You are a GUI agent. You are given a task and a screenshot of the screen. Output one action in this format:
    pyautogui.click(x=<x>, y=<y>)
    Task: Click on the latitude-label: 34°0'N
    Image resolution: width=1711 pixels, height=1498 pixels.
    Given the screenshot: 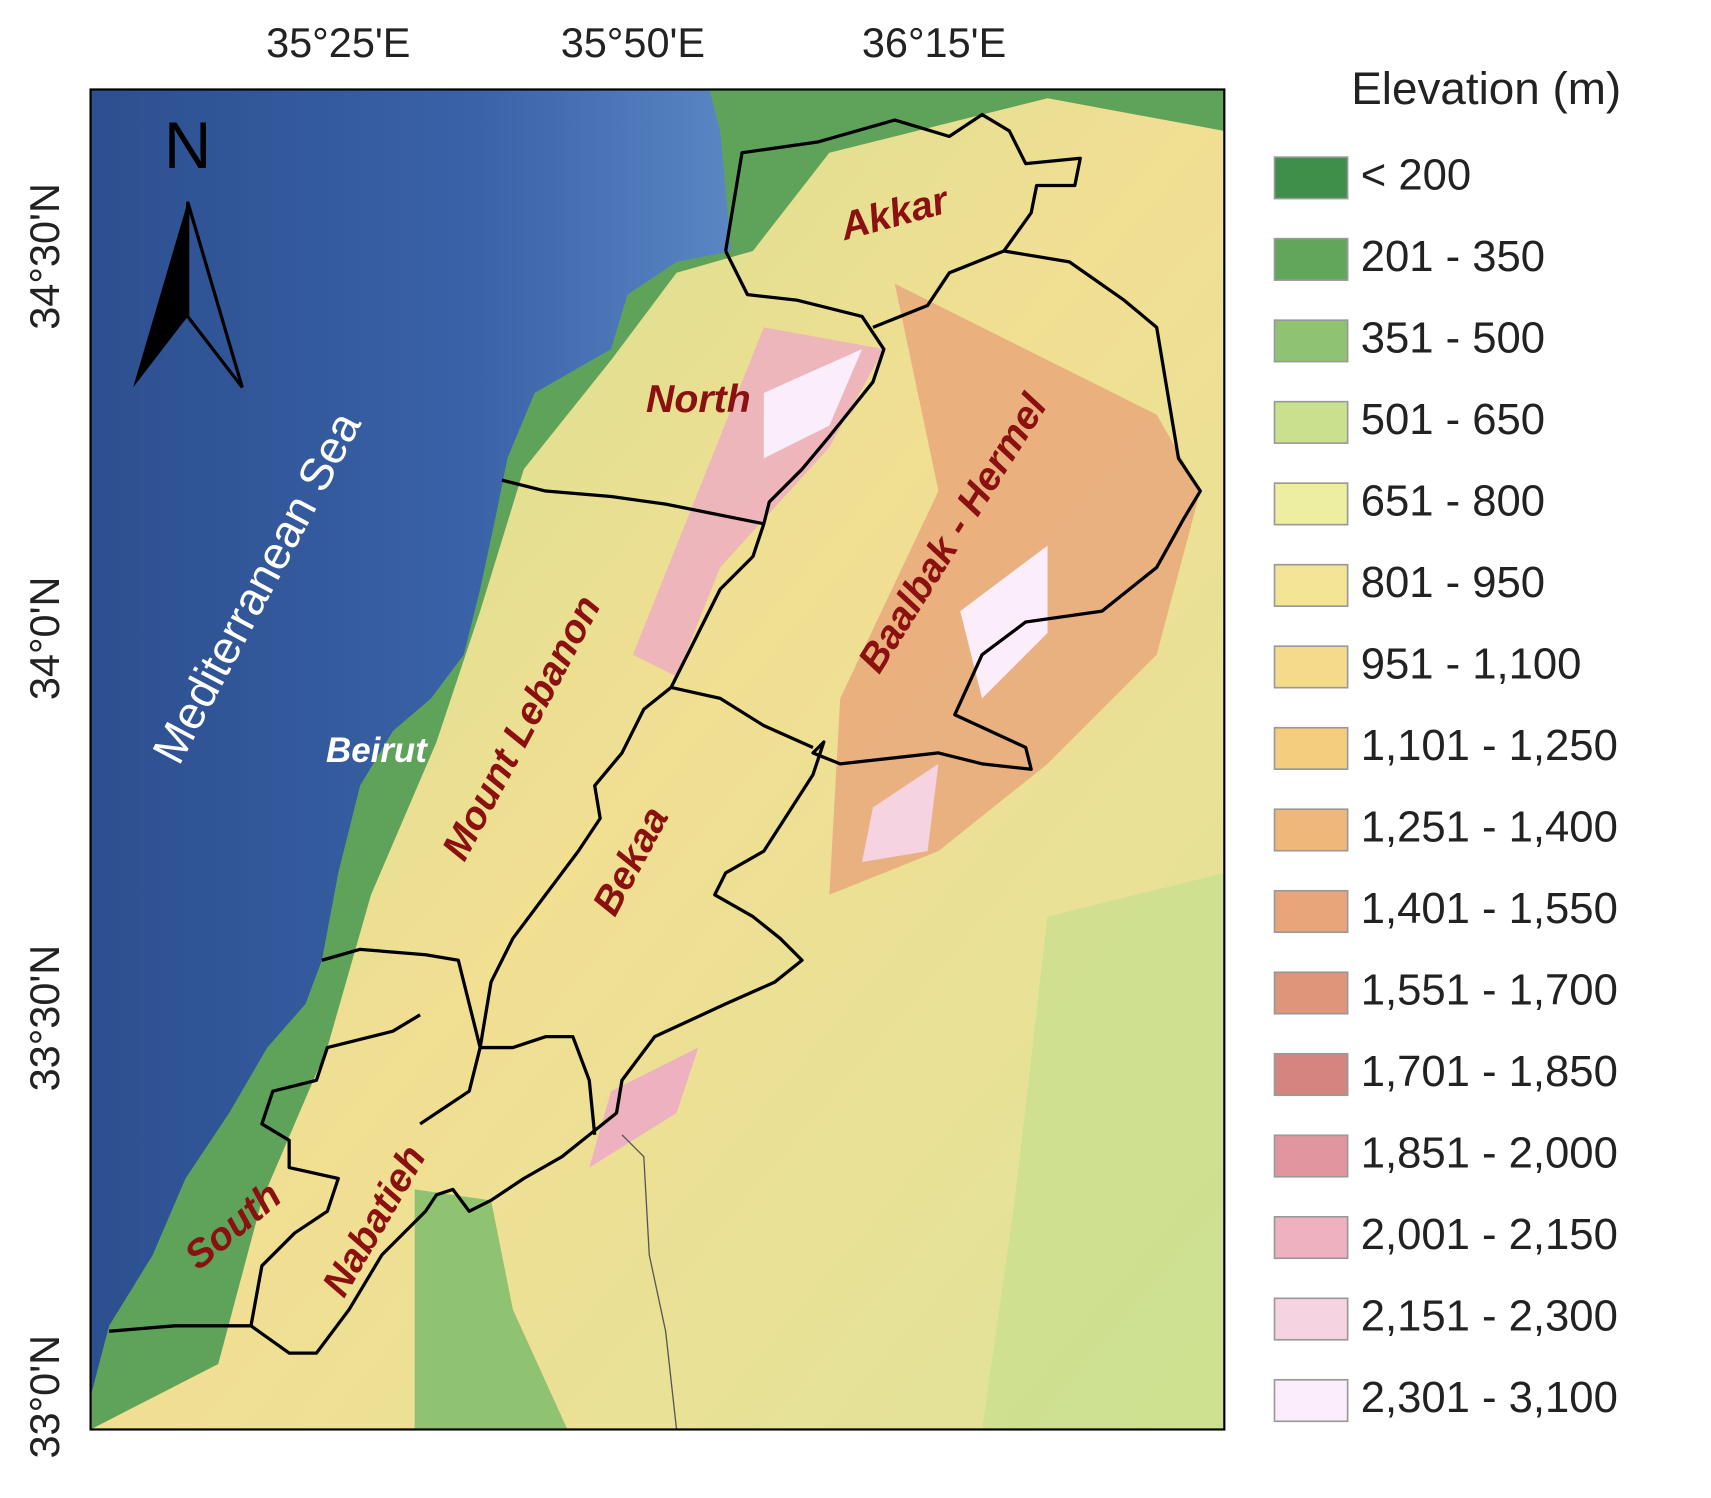 What is the action you would take?
    pyautogui.click(x=44, y=639)
    